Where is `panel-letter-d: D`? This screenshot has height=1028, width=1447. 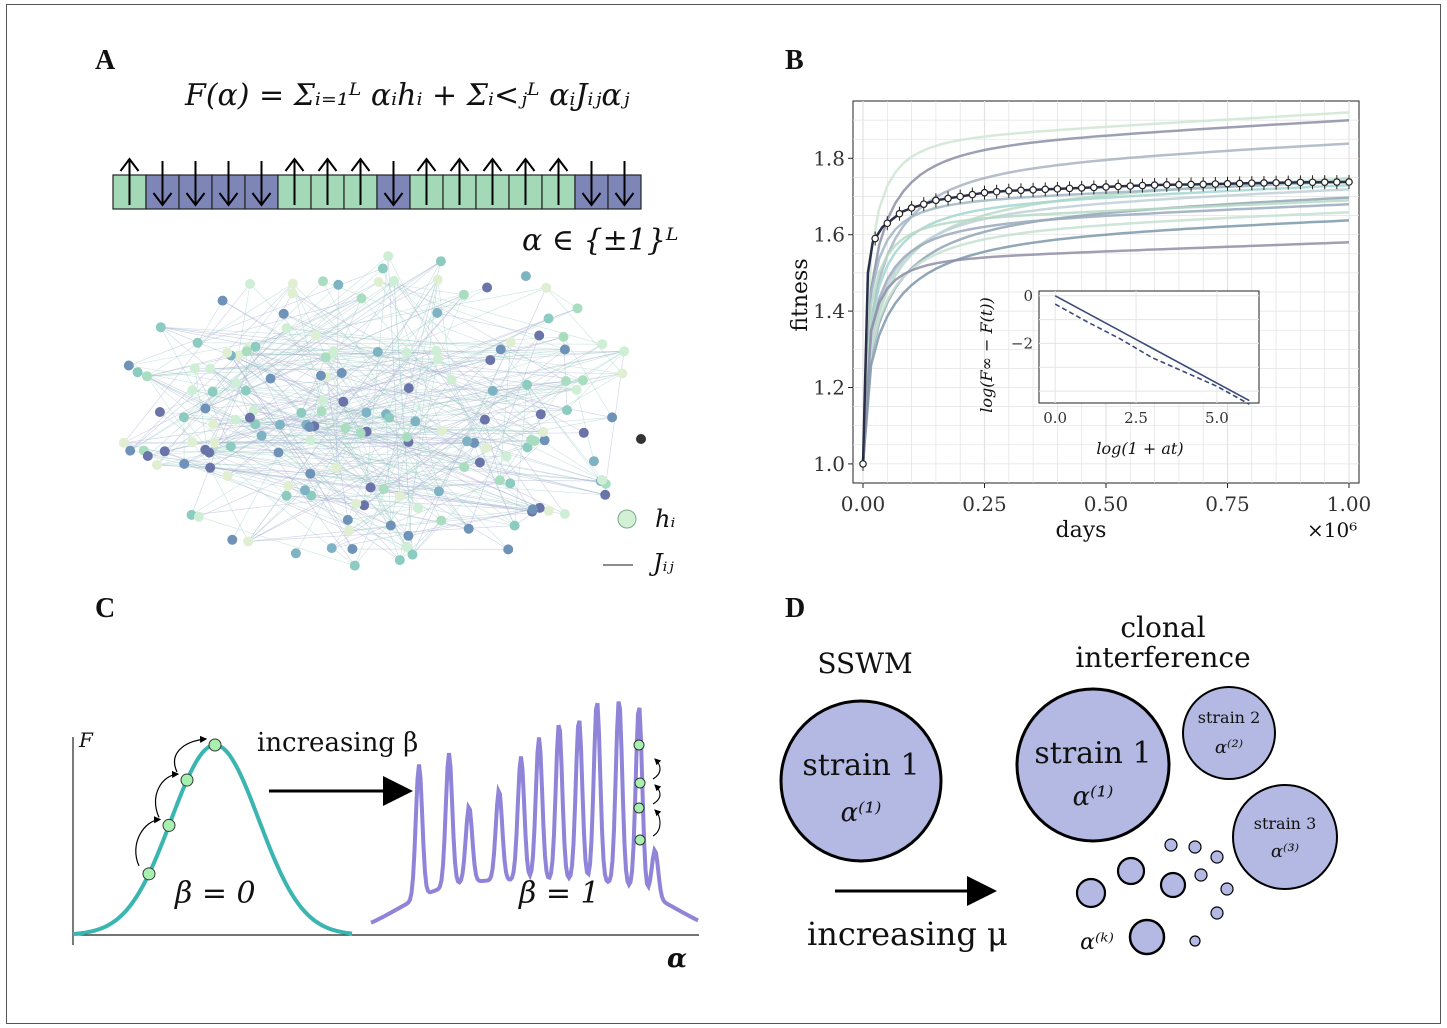
panel-letter-d: D is located at coordinates (795, 608).